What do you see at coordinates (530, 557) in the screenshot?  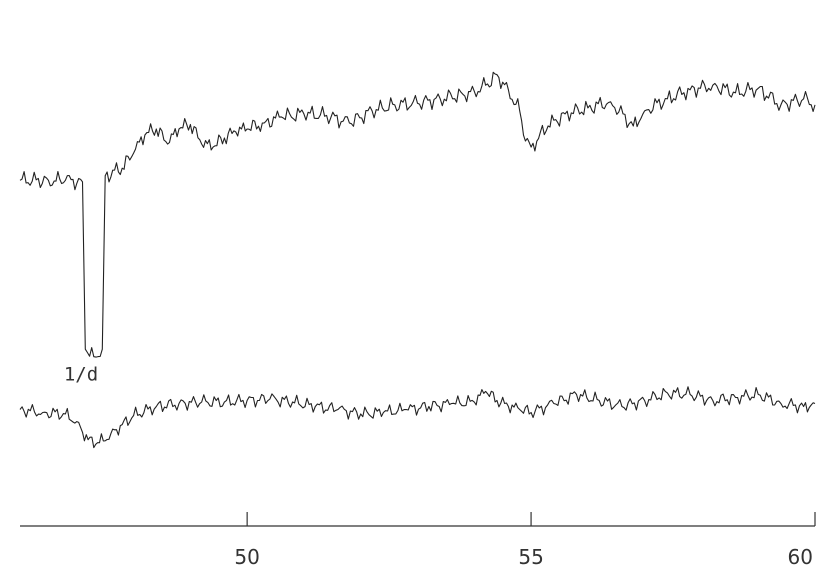 I see `x-tick-label: 55` at bounding box center [530, 557].